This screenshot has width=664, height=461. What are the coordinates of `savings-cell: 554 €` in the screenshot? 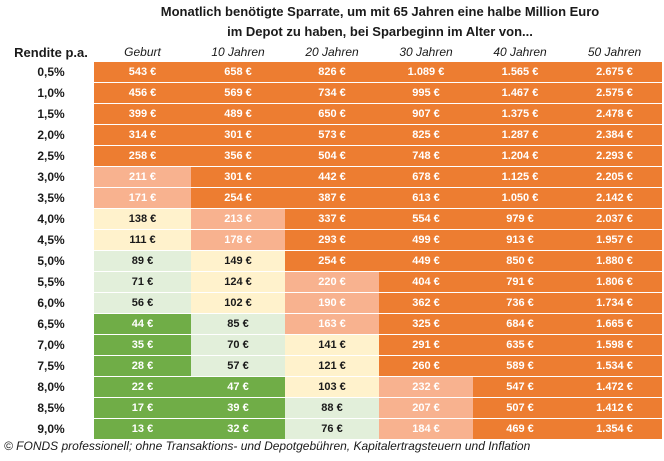 It's located at (426, 219).